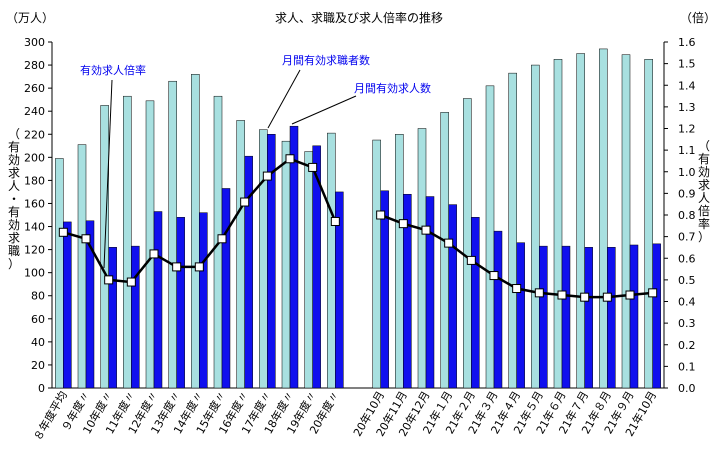  What do you see at coordinates (687, 302) in the screenshot?
I see `right-tick-label: 0.4` at bounding box center [687, 302].